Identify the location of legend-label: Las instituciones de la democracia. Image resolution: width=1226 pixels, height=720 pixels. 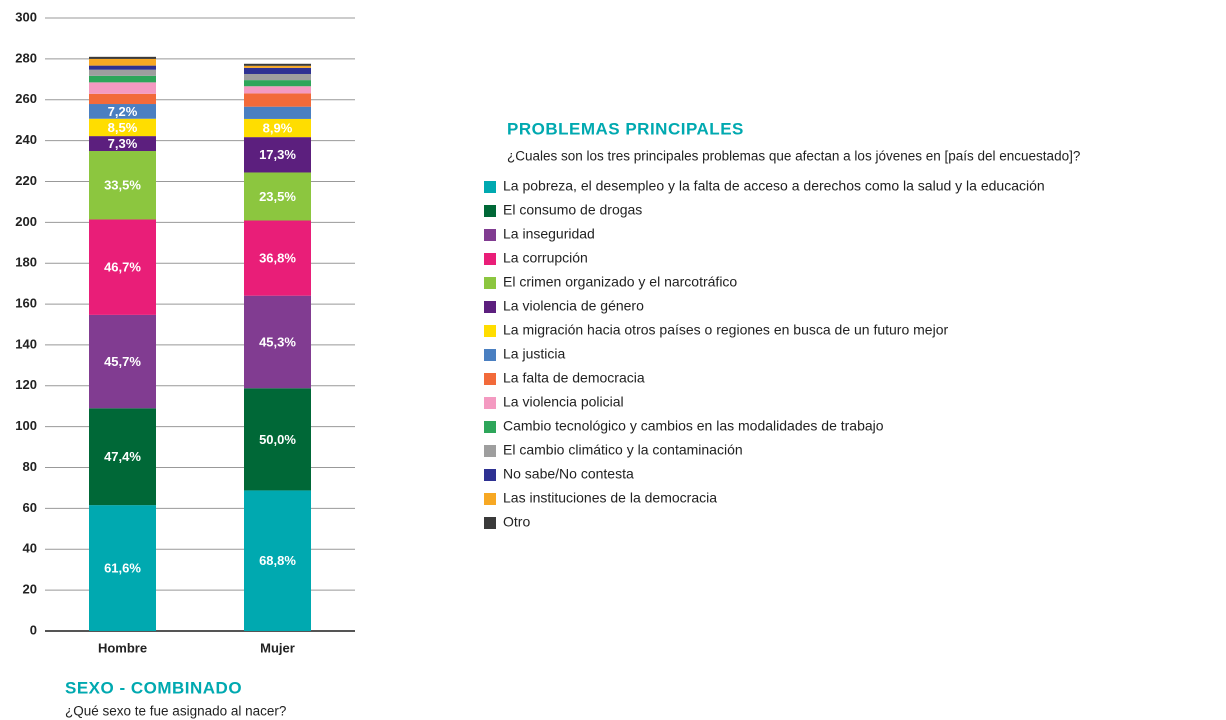
(610, 498).